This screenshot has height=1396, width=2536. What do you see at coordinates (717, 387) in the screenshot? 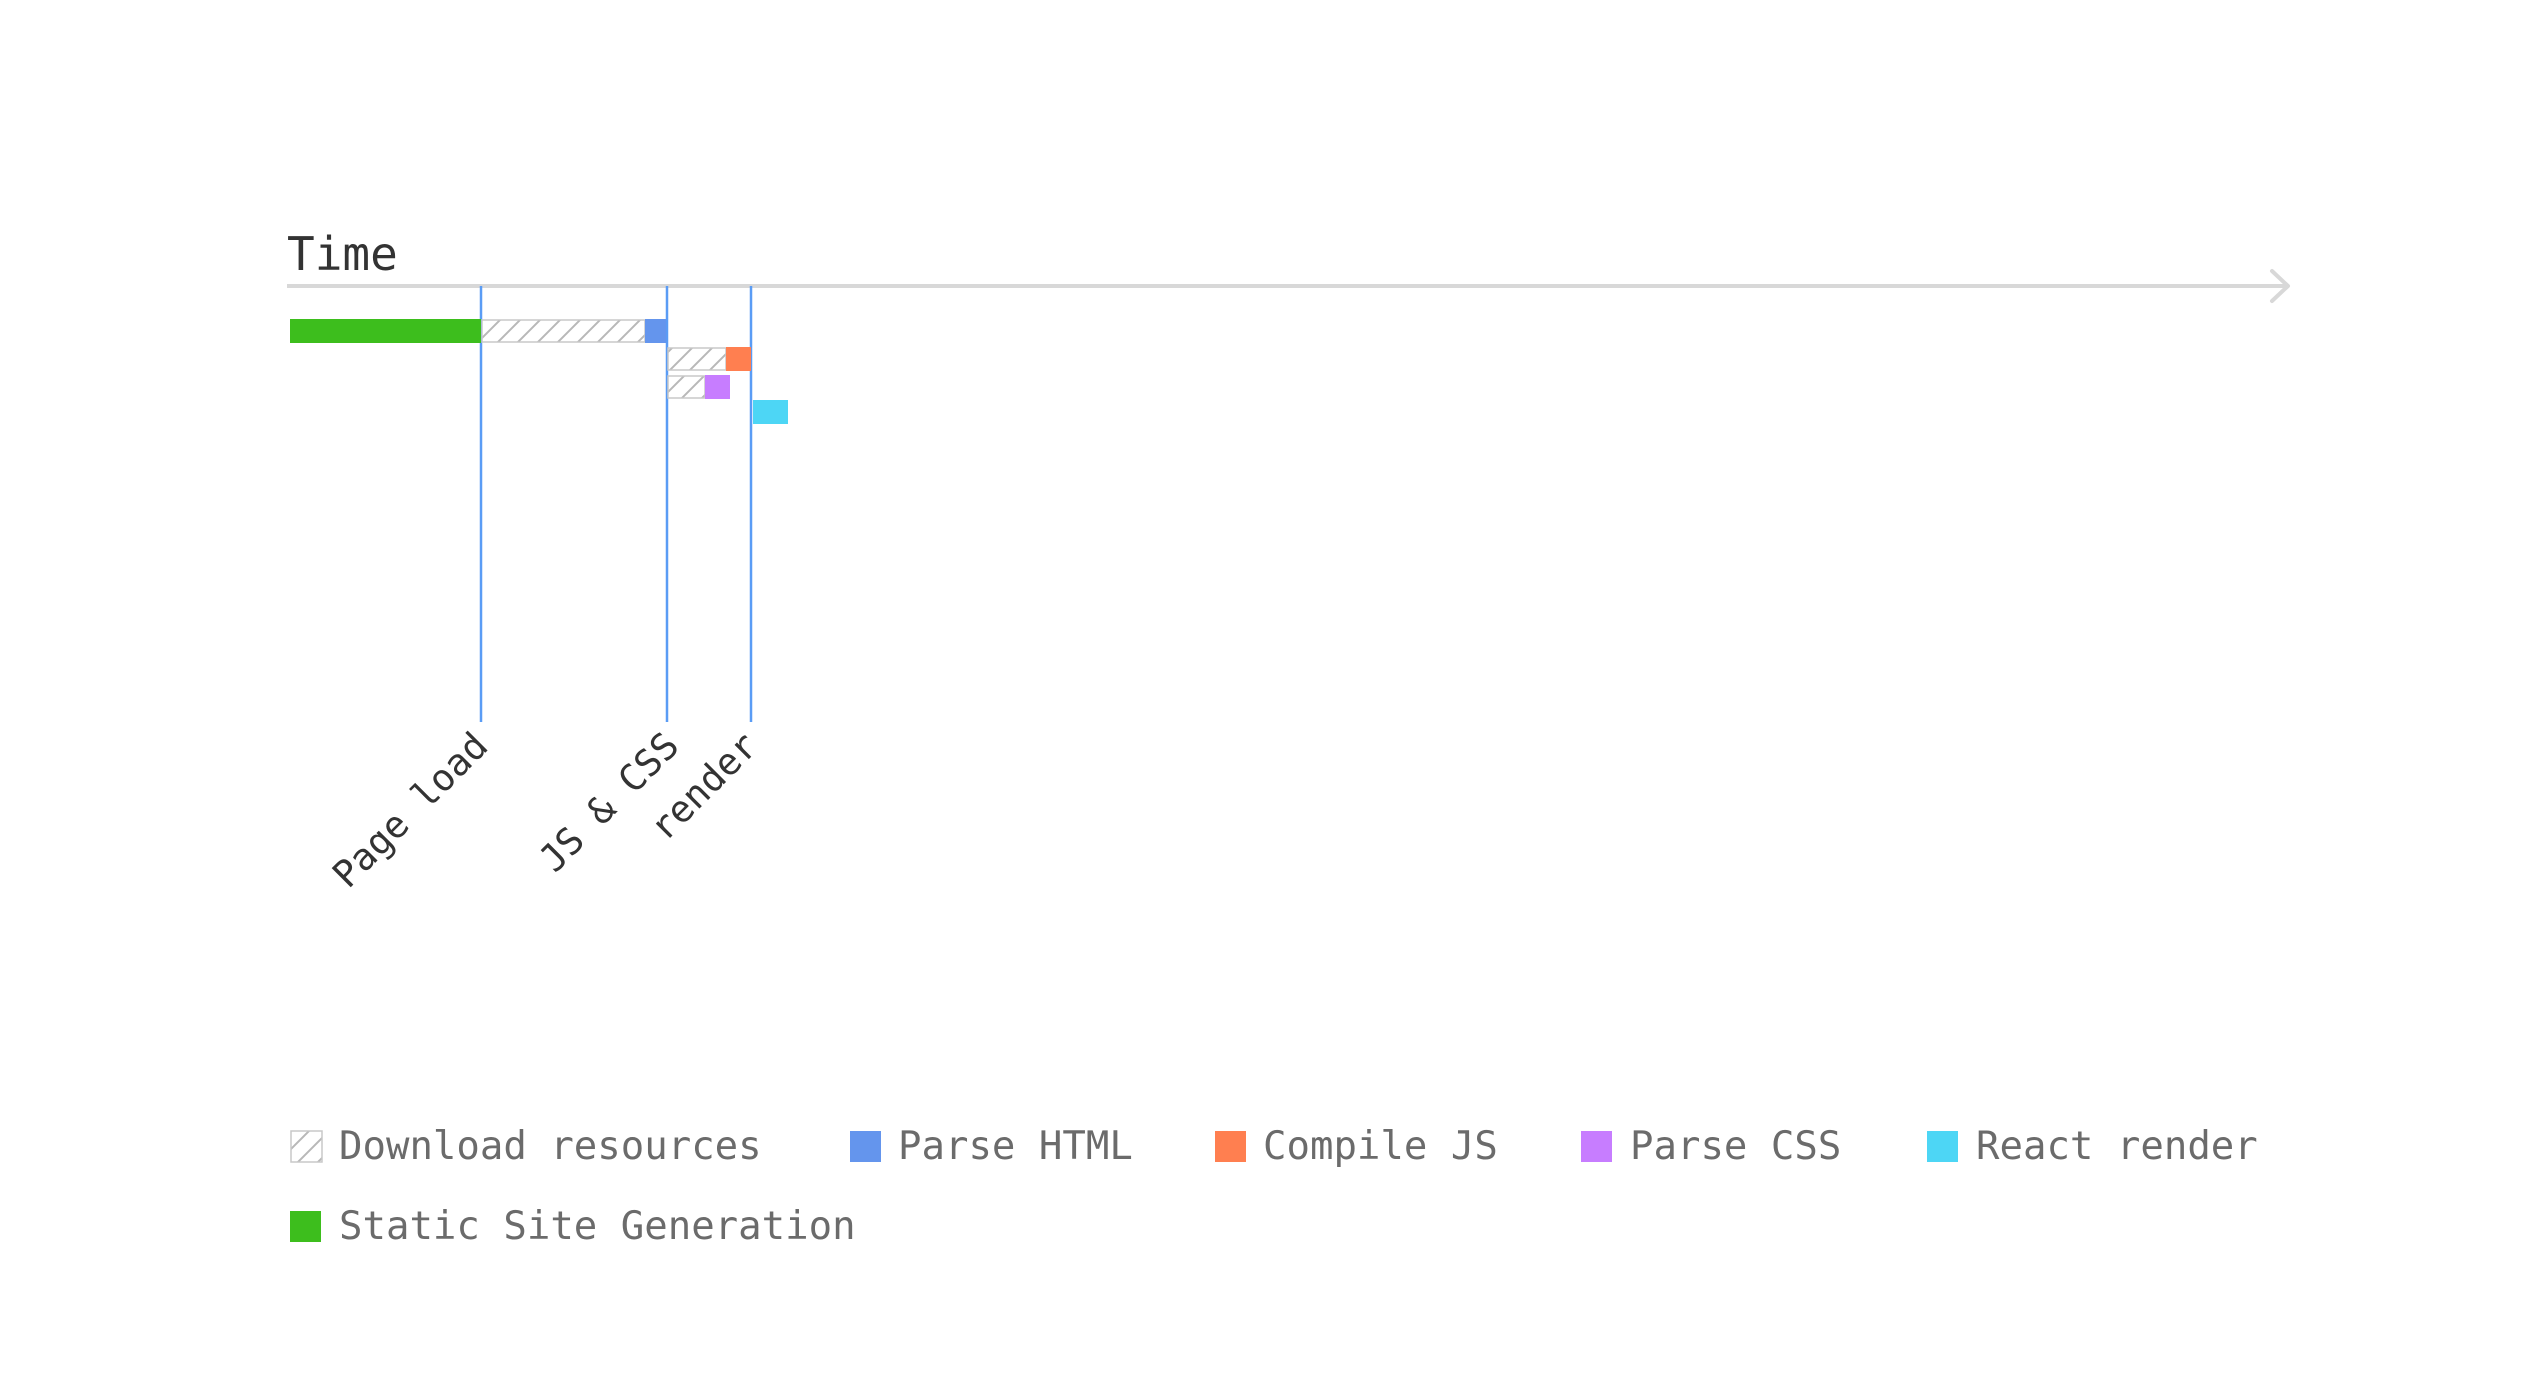
I see `bar-parse-css` at bounding box center [717, 387].